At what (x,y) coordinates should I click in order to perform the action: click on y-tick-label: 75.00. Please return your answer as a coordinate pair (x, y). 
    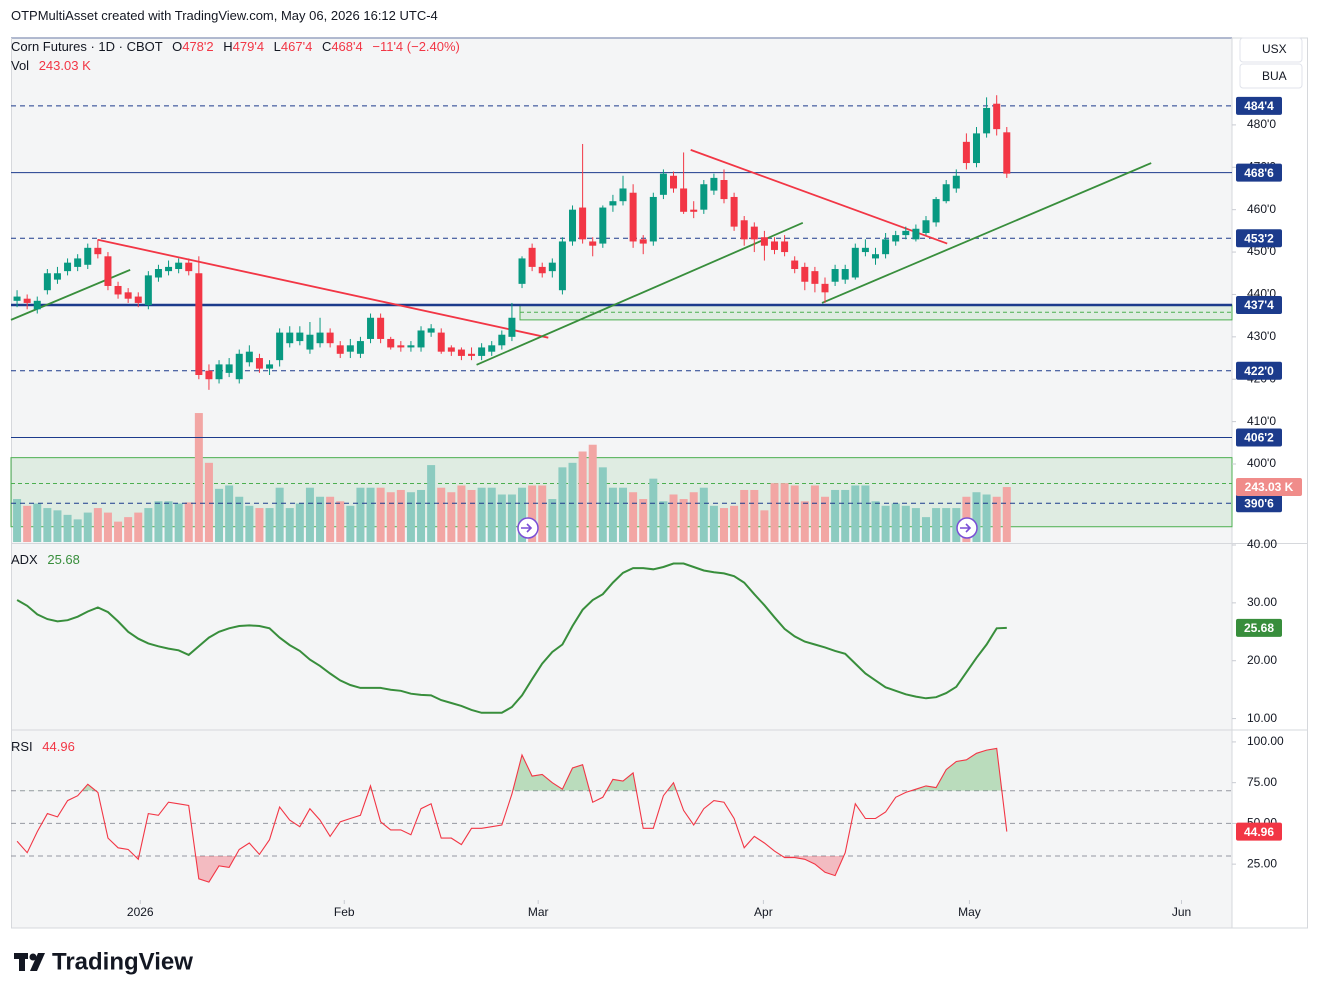
    Looking at the image, I should click on (1262, 782).